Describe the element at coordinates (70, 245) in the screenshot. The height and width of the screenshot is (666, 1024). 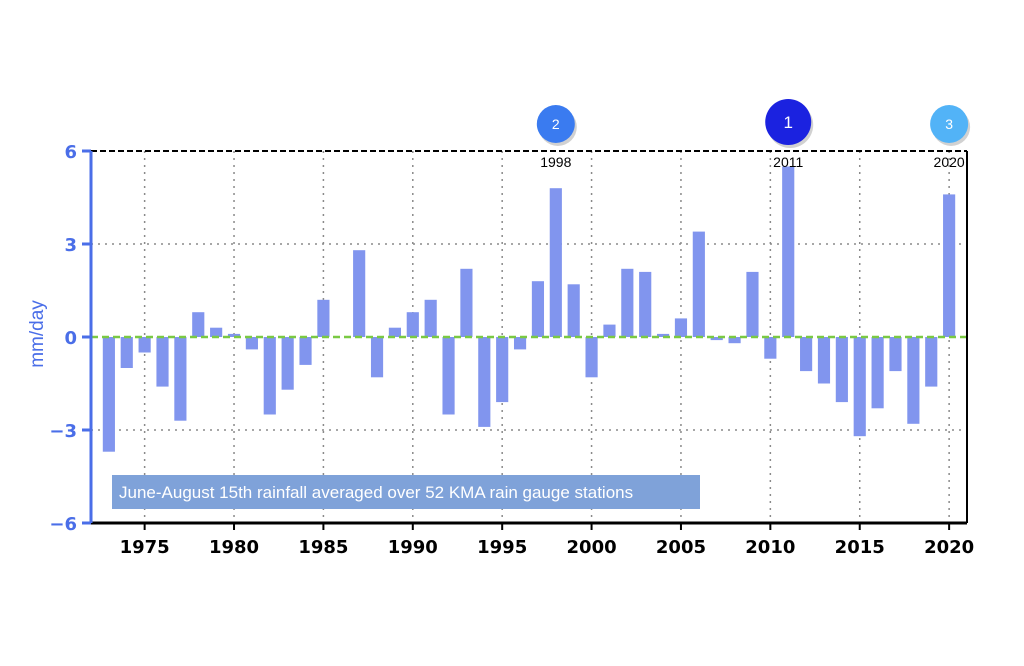
I see `y-tick-label: 3` at that location.